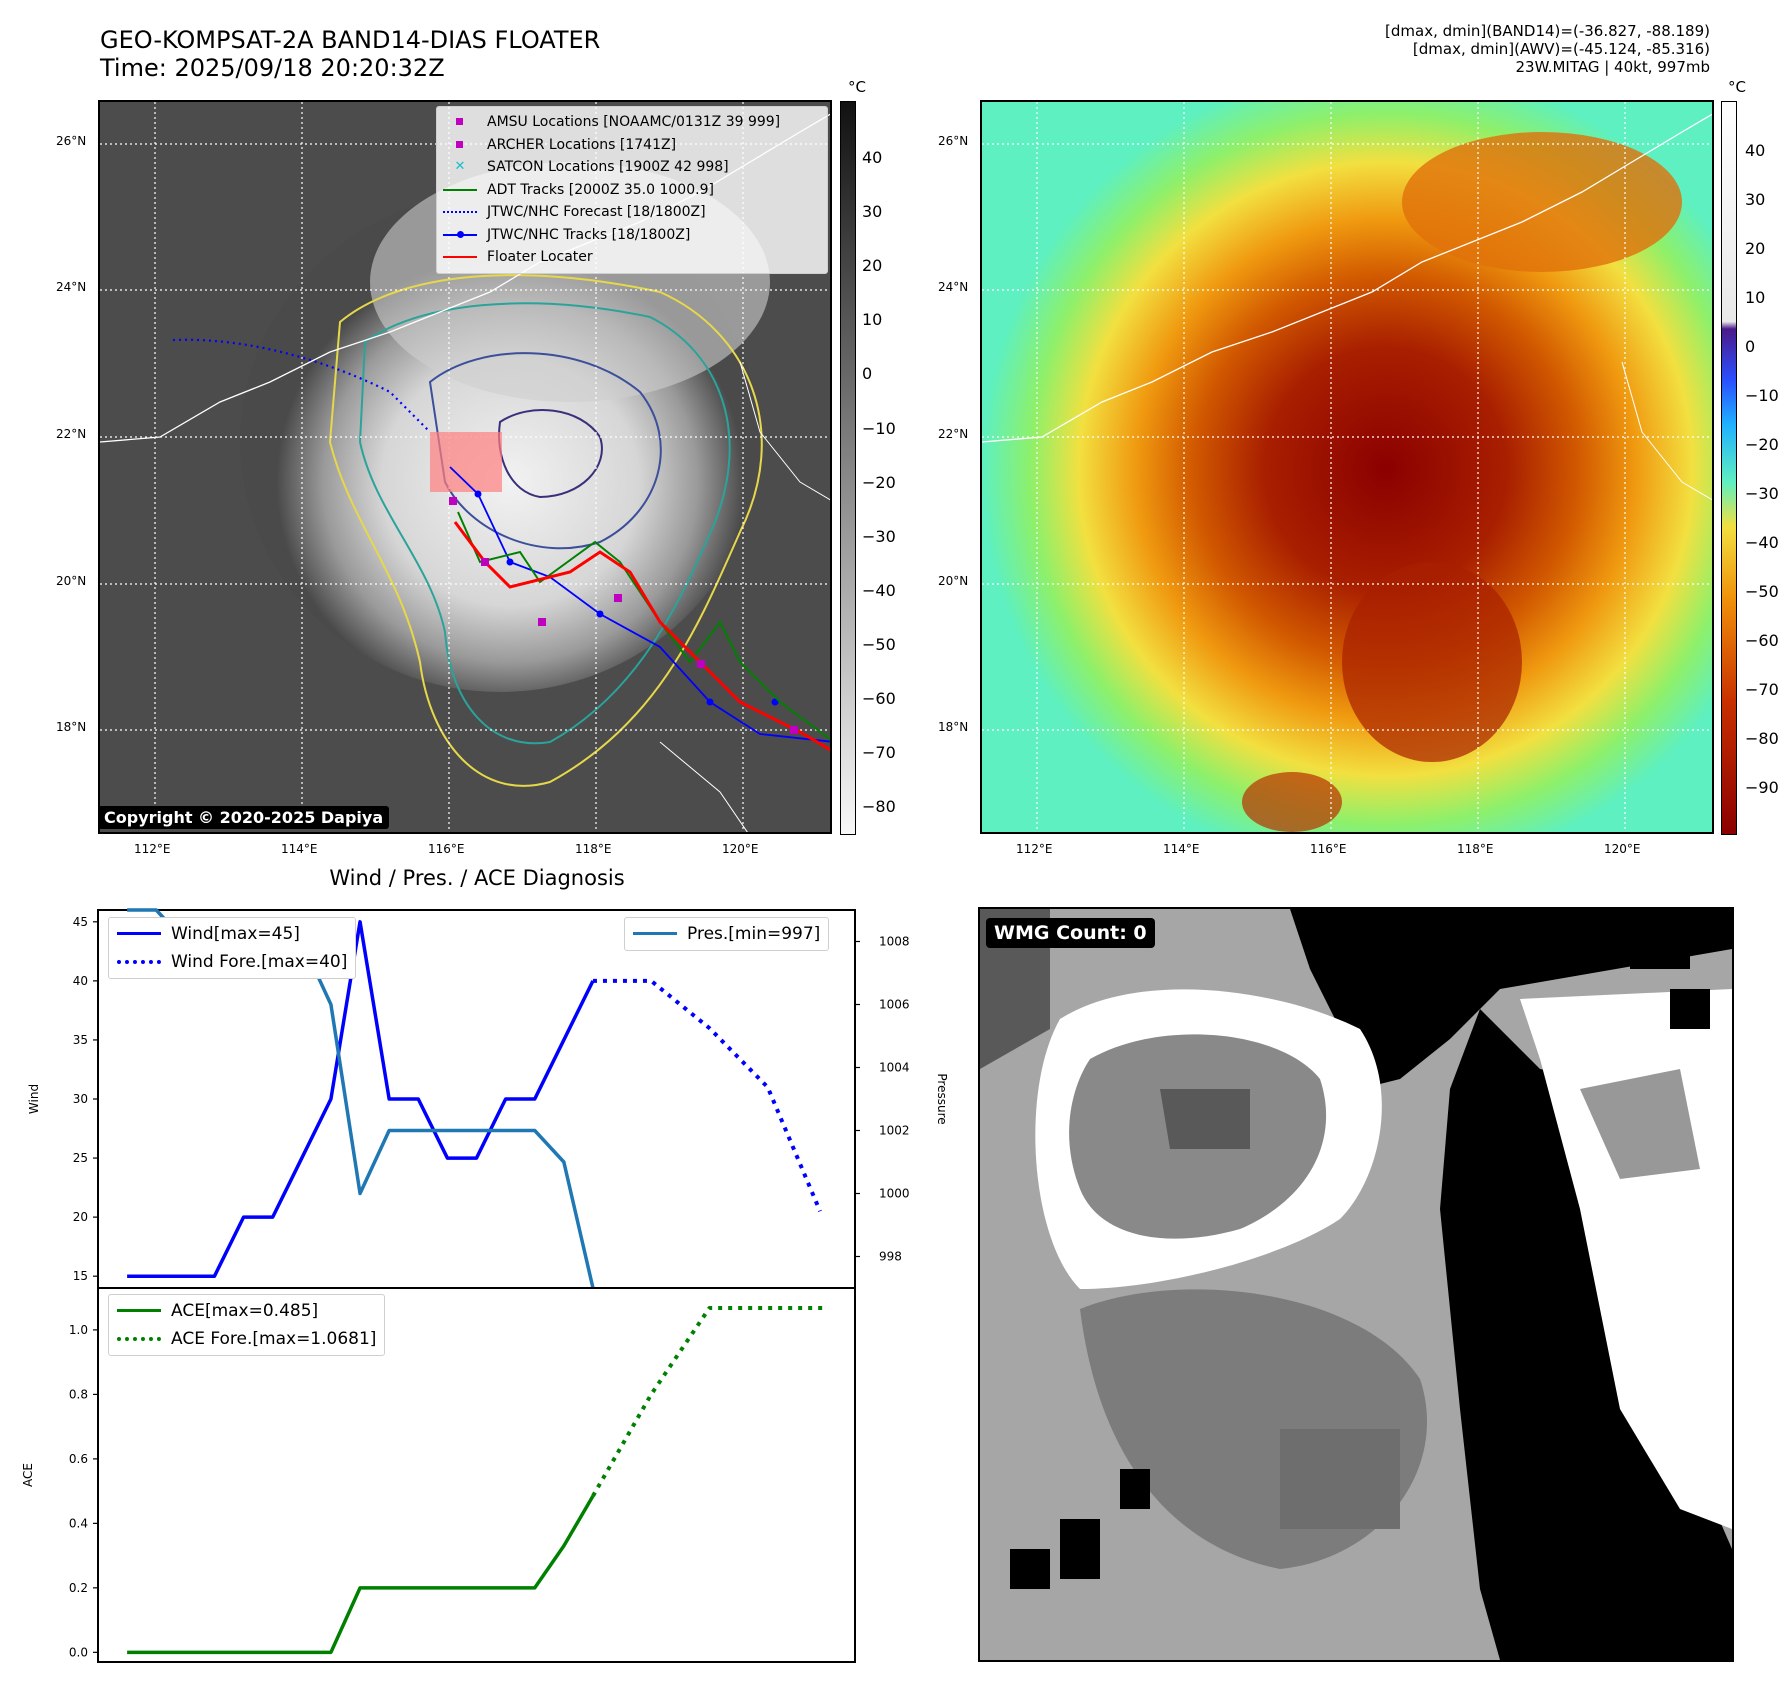  Describe the element at coordinates (1181, 849) in the screenshot. I see `lon-tick: 114°E` at that location.